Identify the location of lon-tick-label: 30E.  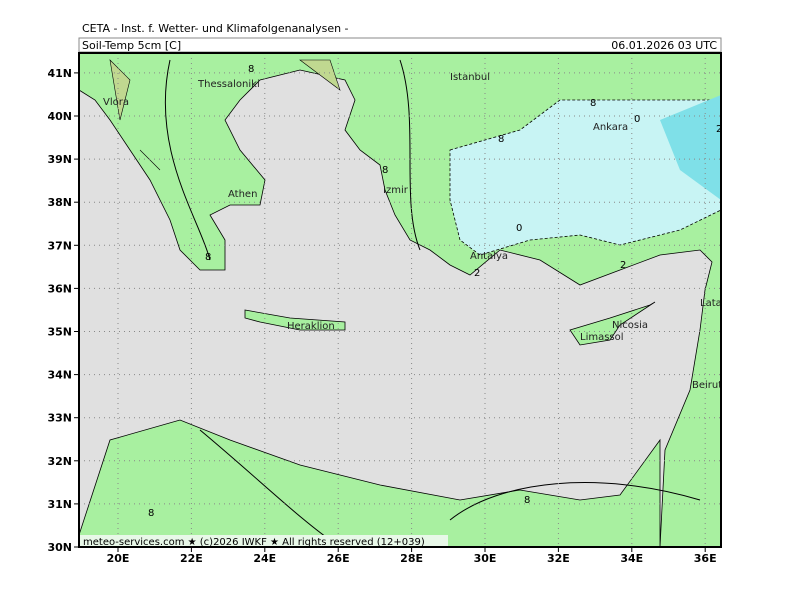
(485, 558).